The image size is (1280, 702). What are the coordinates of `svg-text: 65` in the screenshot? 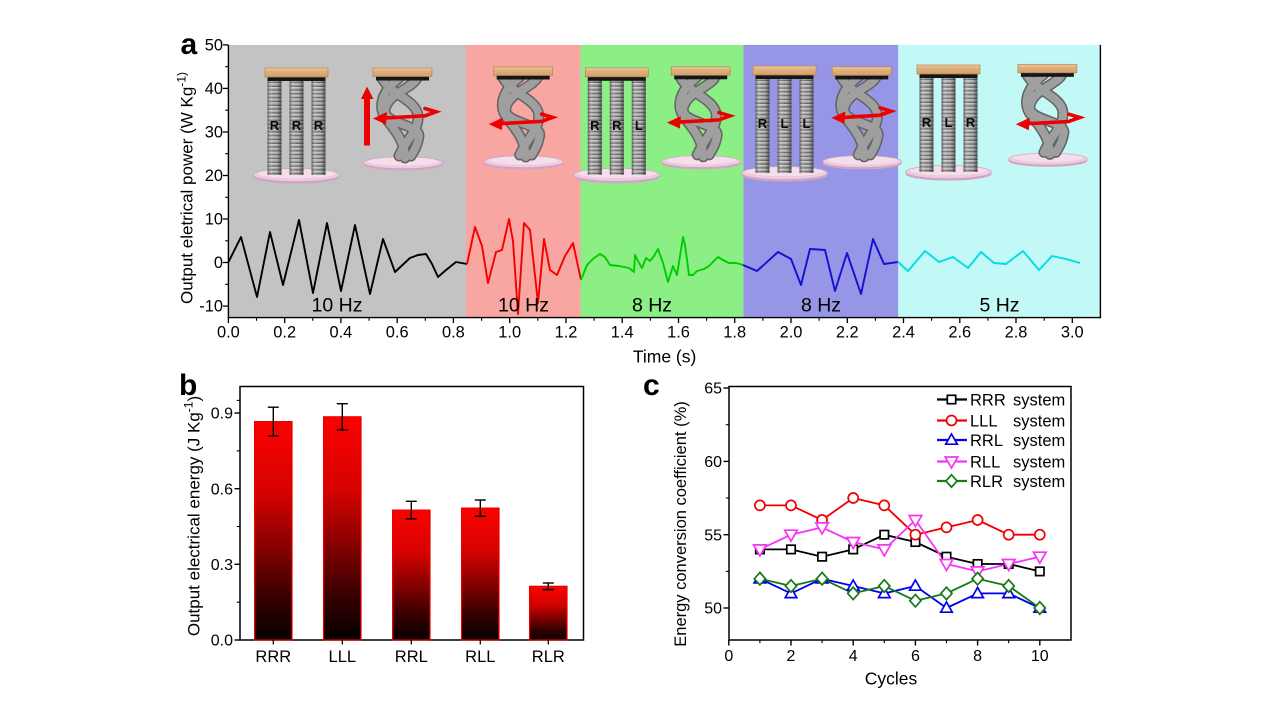 It's located at (713, 389).